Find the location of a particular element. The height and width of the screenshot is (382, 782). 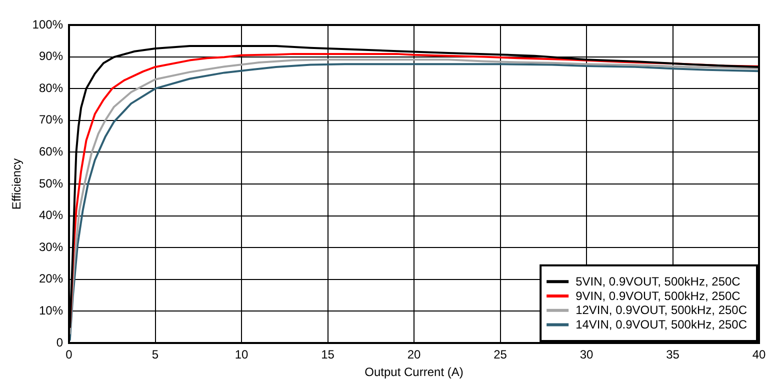

x-tick-label: 40 is located at coordinates (759, 355).